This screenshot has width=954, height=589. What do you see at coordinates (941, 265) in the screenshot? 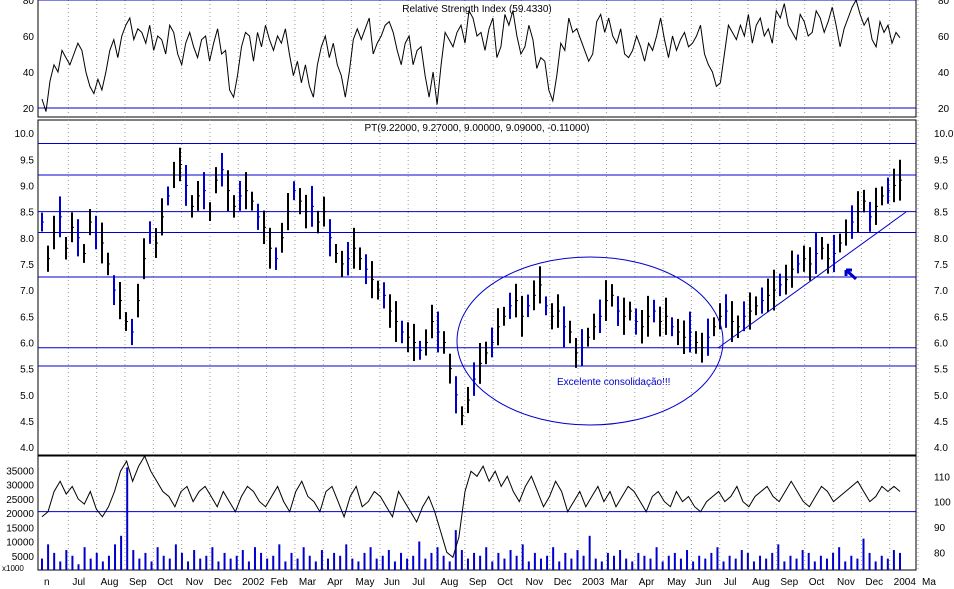
I see `price-y-tick-right: 7.5` at bounding box center [941, 265].